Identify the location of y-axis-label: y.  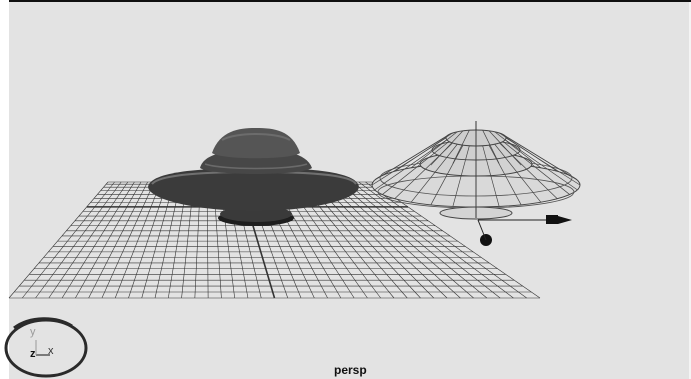
(33, 332).